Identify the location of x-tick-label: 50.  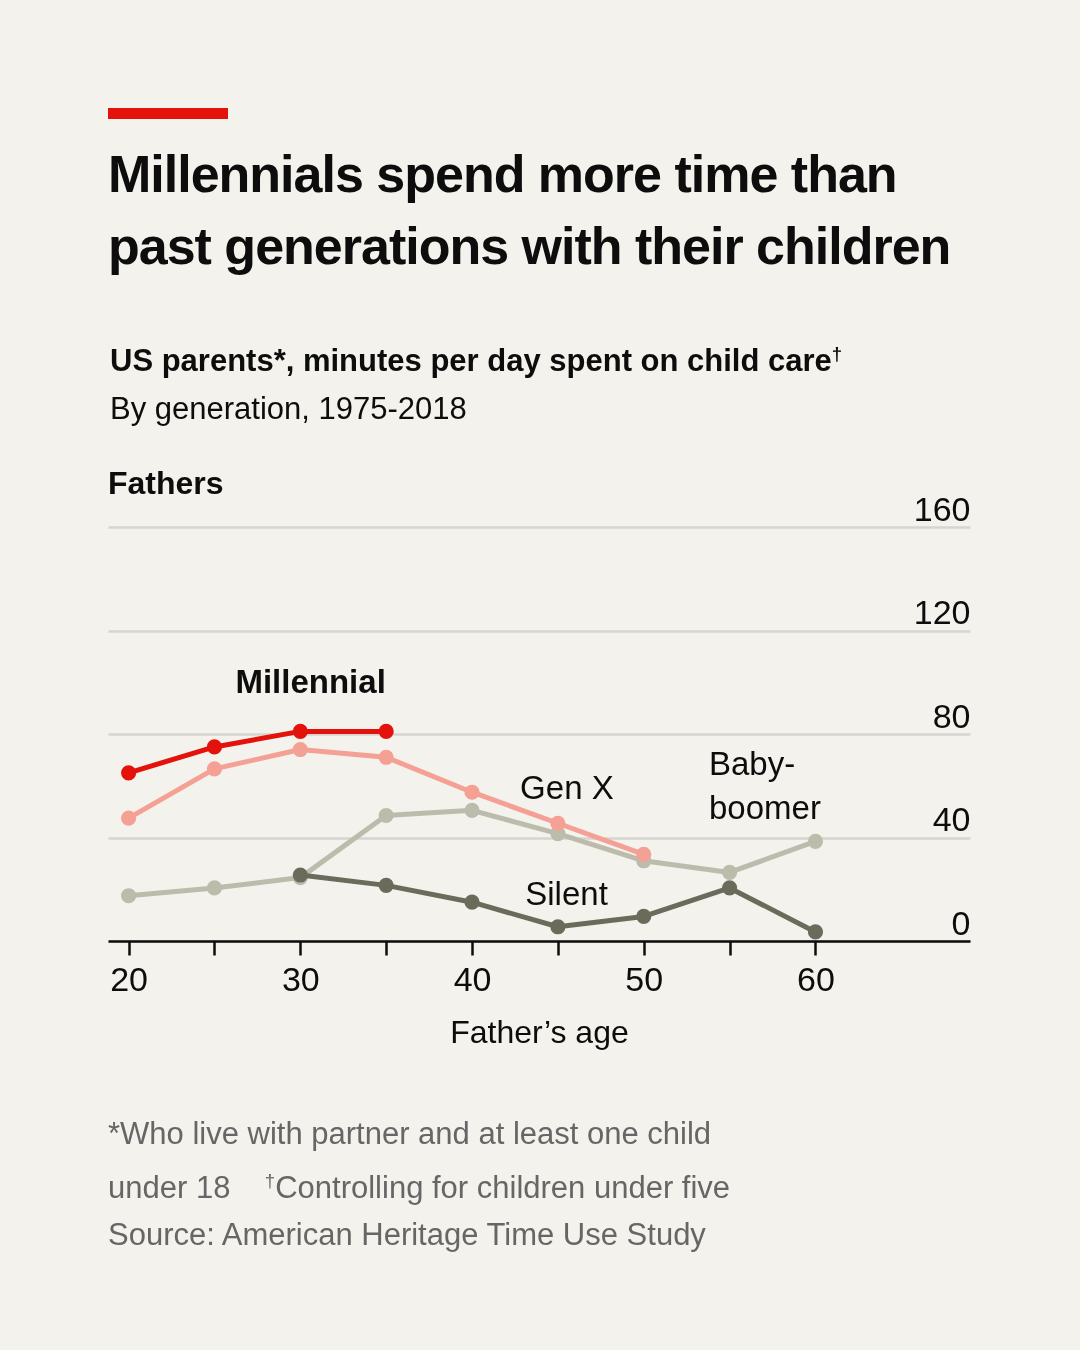
(644, 978).